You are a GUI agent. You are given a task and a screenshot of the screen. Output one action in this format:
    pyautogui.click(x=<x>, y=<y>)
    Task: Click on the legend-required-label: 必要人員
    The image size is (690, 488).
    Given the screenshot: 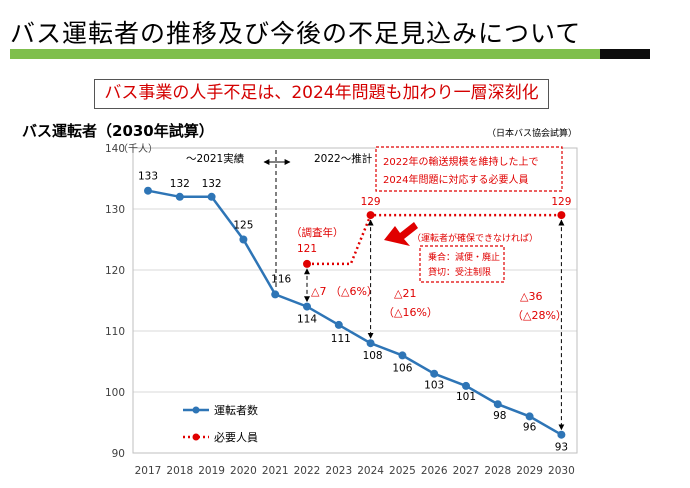 What is the action you would take?
    pyautogui.click(x=236, y=437)
    